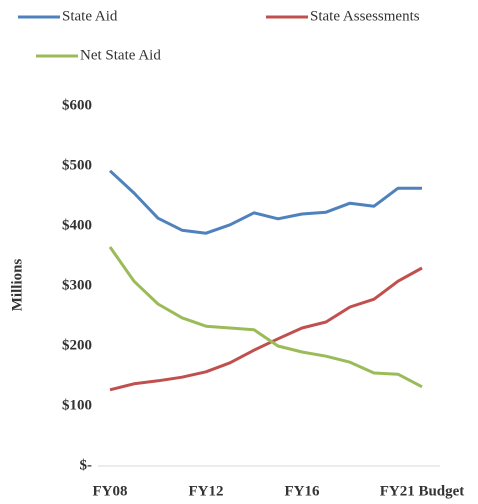  I want to click on y-tick-label: $-, so click(86, 465).